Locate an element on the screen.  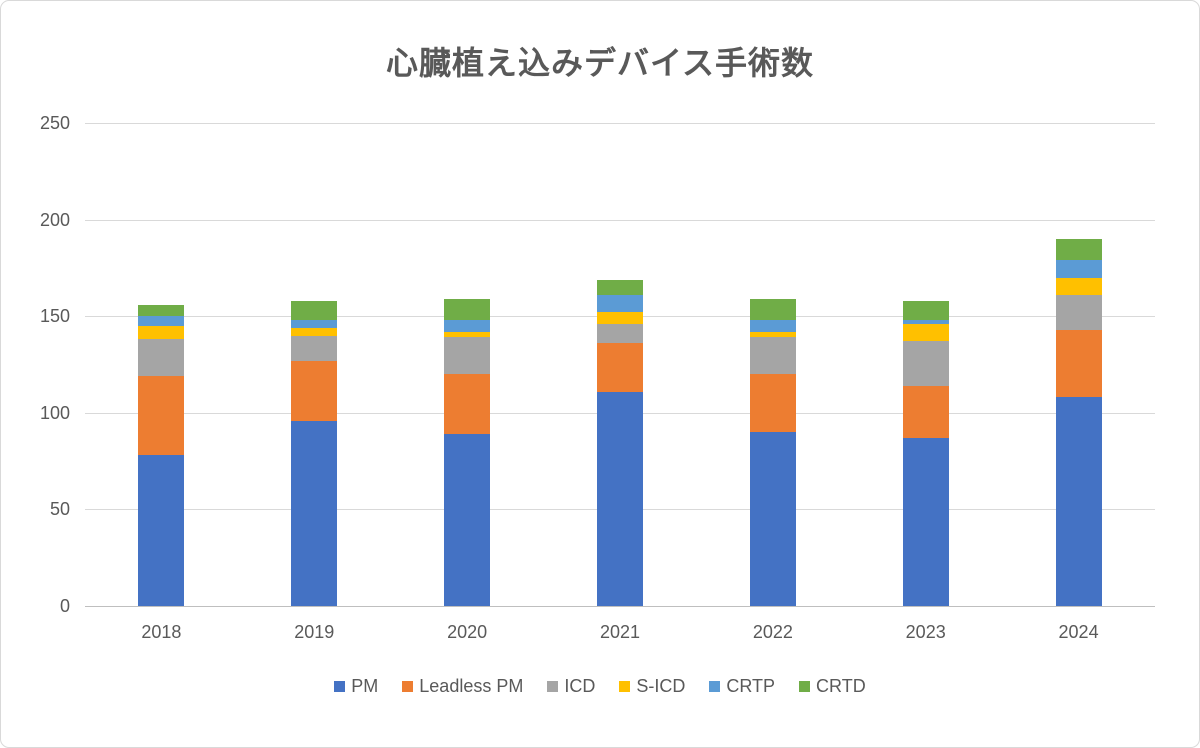
y-axis-tick-label: 250 is located at coordinates (54, 123).